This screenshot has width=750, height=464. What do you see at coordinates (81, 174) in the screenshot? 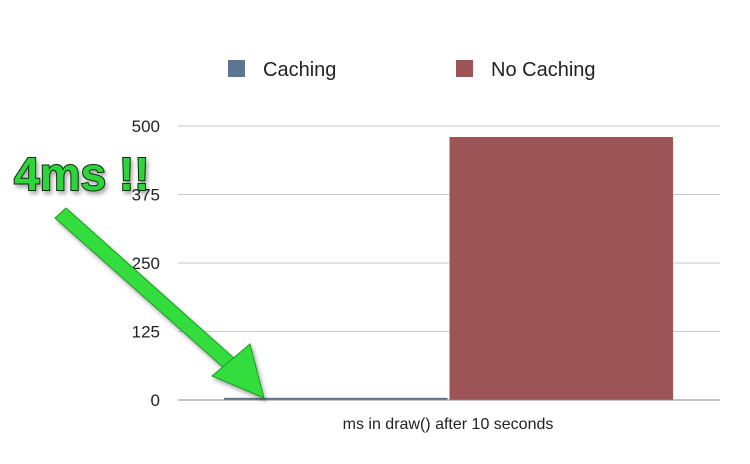
I see `annotation-text: 4ms !!` at bounding box center [81, 174].